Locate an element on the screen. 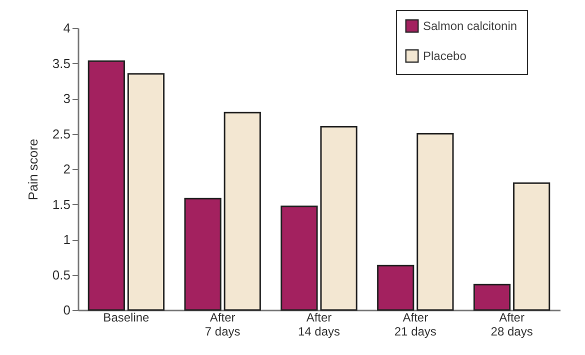  y-tick-label: 0.5 is located at coordinates (61, 274).